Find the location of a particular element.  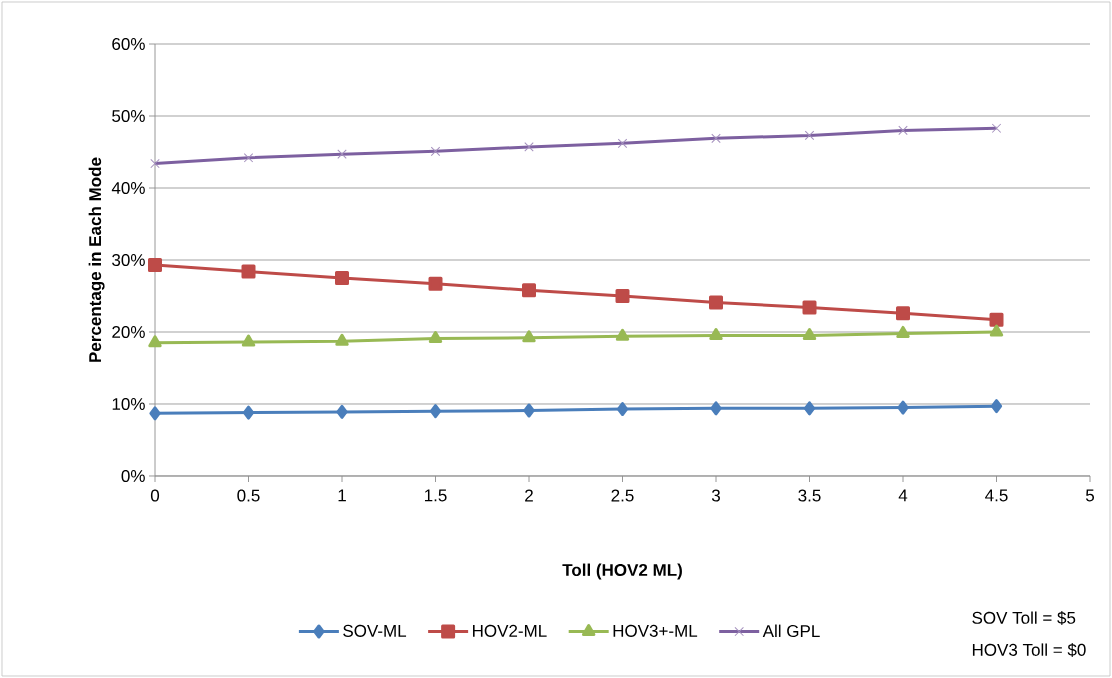

y-tick-label: 0% is located at coordinates (133, 476).